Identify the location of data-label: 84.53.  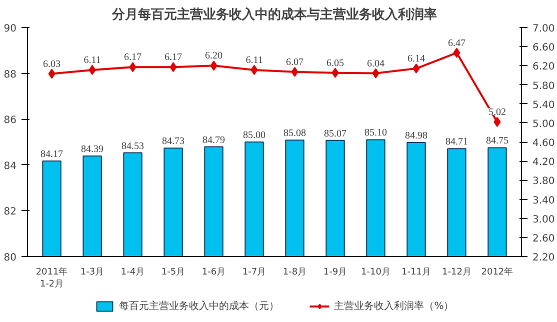
(133, 146).